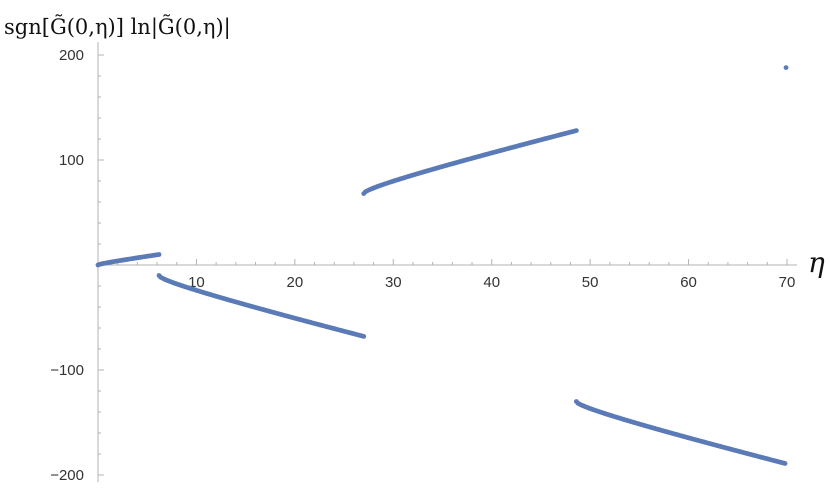 Image resolution: width=830 pixels, height=489 pixels. What do you see at coordinates (590, 282) in the screenshot?
I see `x-tick-label: 50` at bounding box center [590, 282].